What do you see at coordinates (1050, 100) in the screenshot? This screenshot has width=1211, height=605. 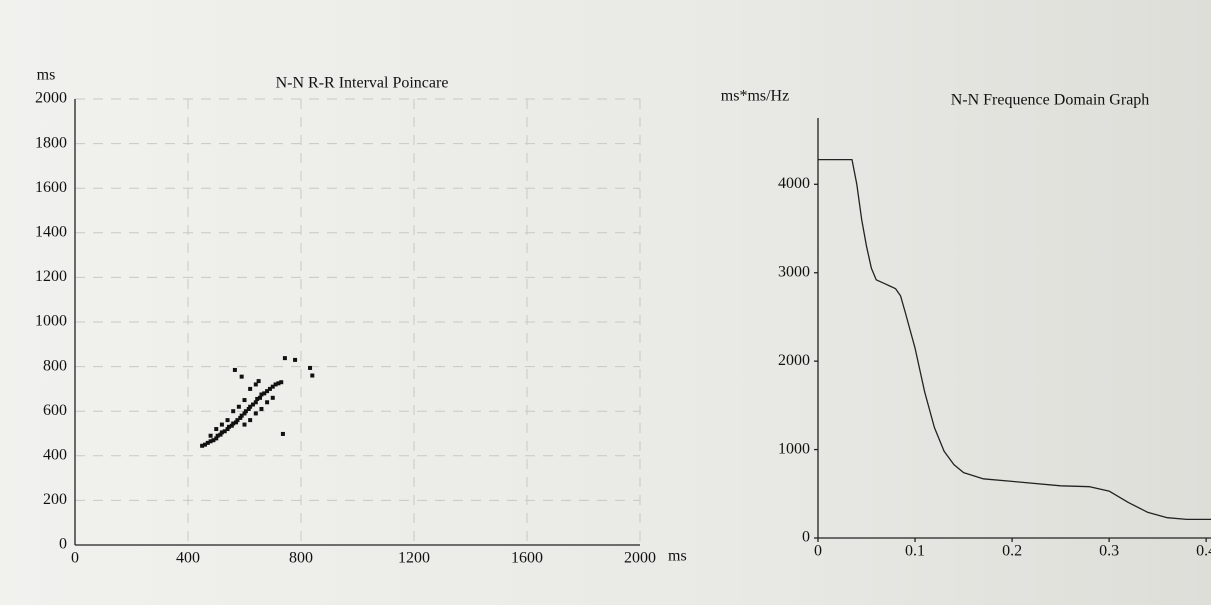 I see `chart-title: N-N Frequence Domain Graph` at bounding box center [1050, 100].